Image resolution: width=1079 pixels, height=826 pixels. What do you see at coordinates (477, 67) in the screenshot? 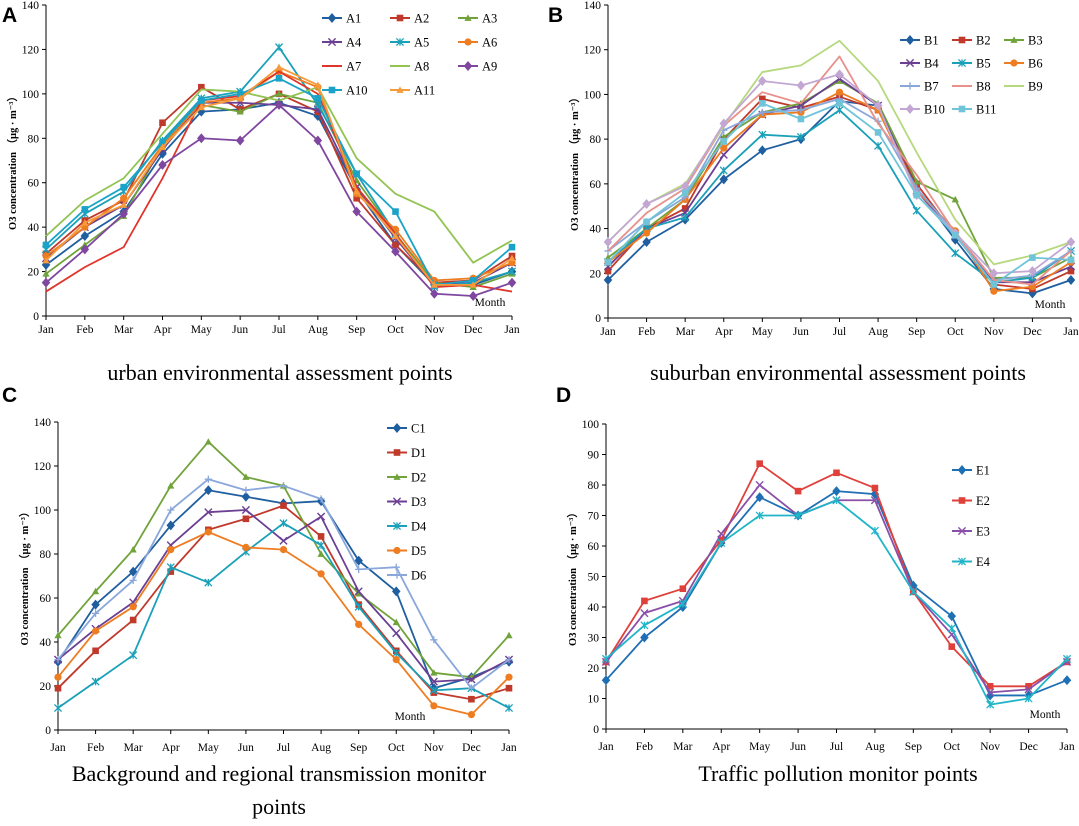
I see `legend-item-A9: A9` at bounding box center [477, 67].